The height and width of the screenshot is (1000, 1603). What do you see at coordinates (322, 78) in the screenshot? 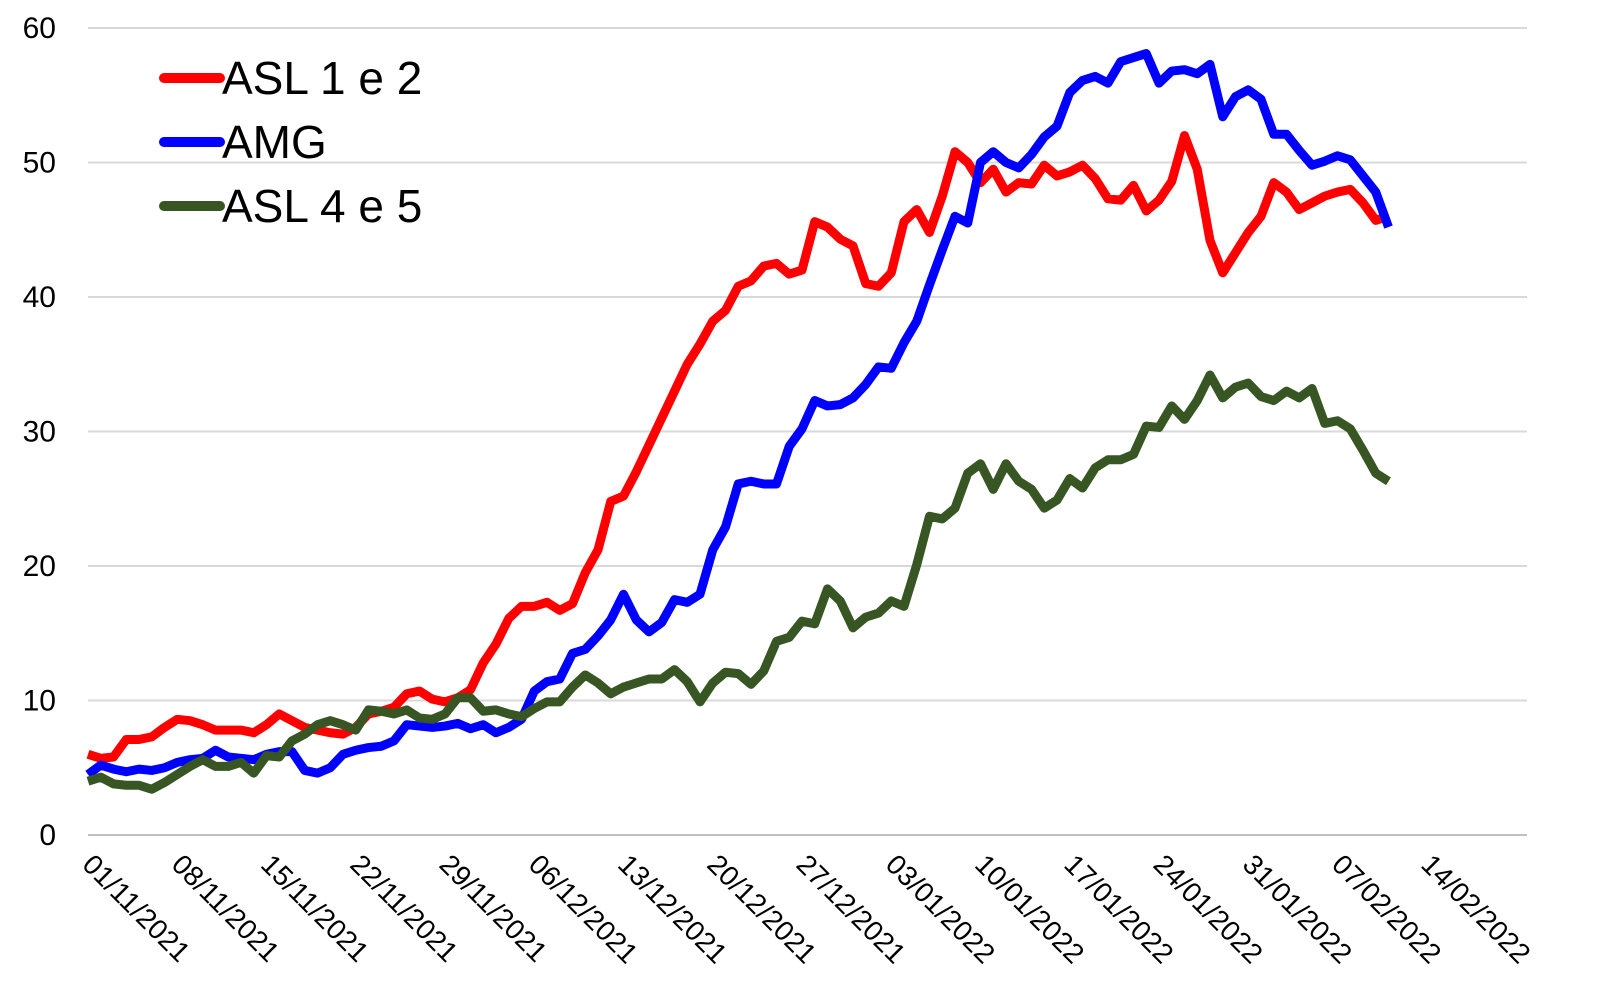
I see `legend-label: ASL 1 e 2` at bounding box center [322, 78].